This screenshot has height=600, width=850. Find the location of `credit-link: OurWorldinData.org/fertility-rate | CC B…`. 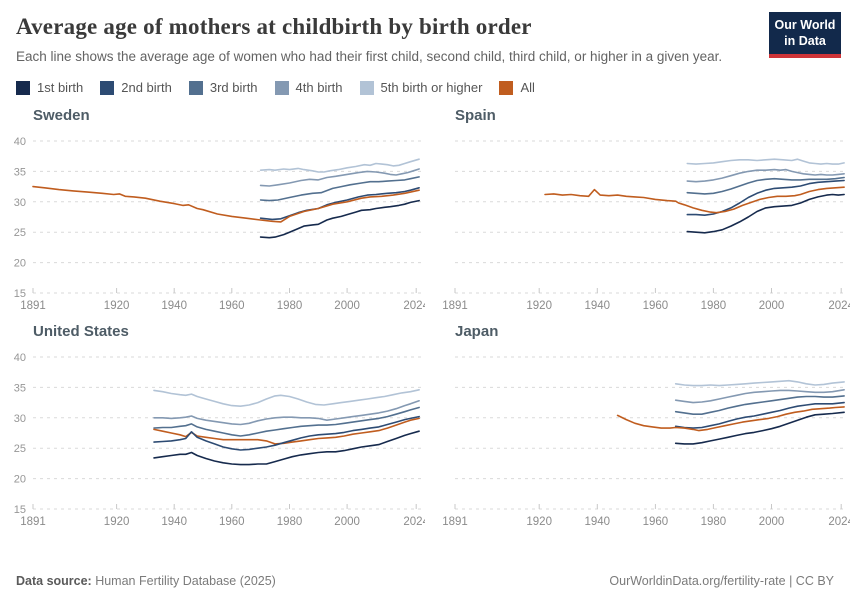

credit-link: OurWorldinData.org/fertility-rate | CC B… is located at coordinates (721, 581).